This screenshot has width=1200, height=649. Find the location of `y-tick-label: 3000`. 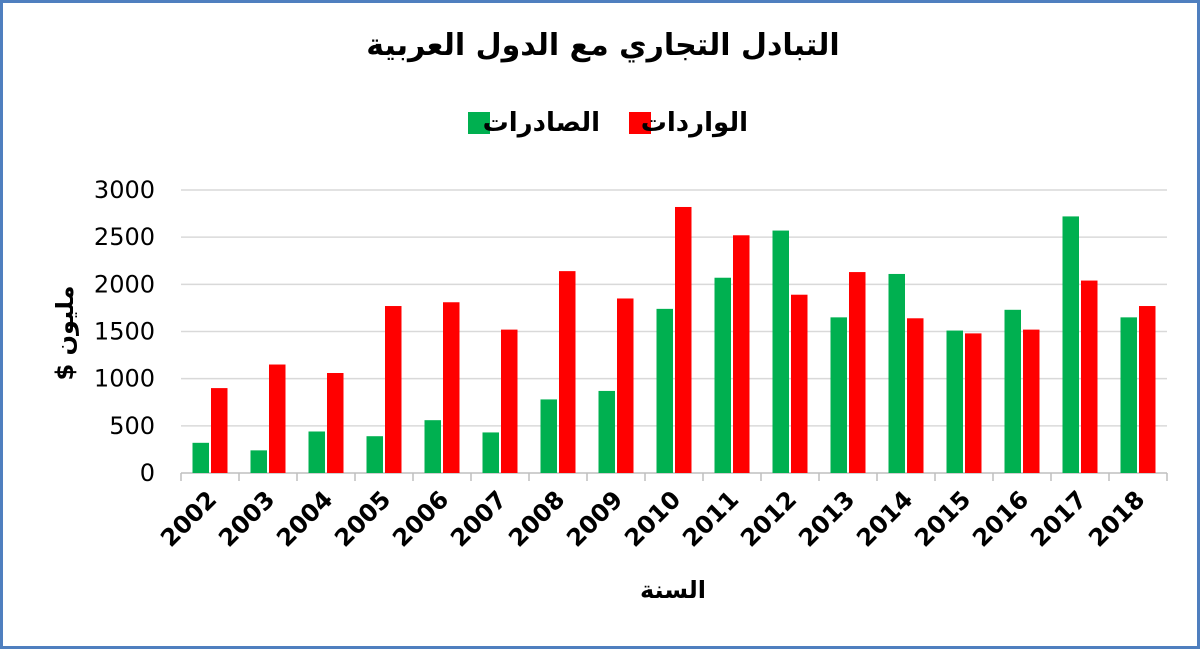

y-tick-label: 3000 is located at coordinates (124, 190).